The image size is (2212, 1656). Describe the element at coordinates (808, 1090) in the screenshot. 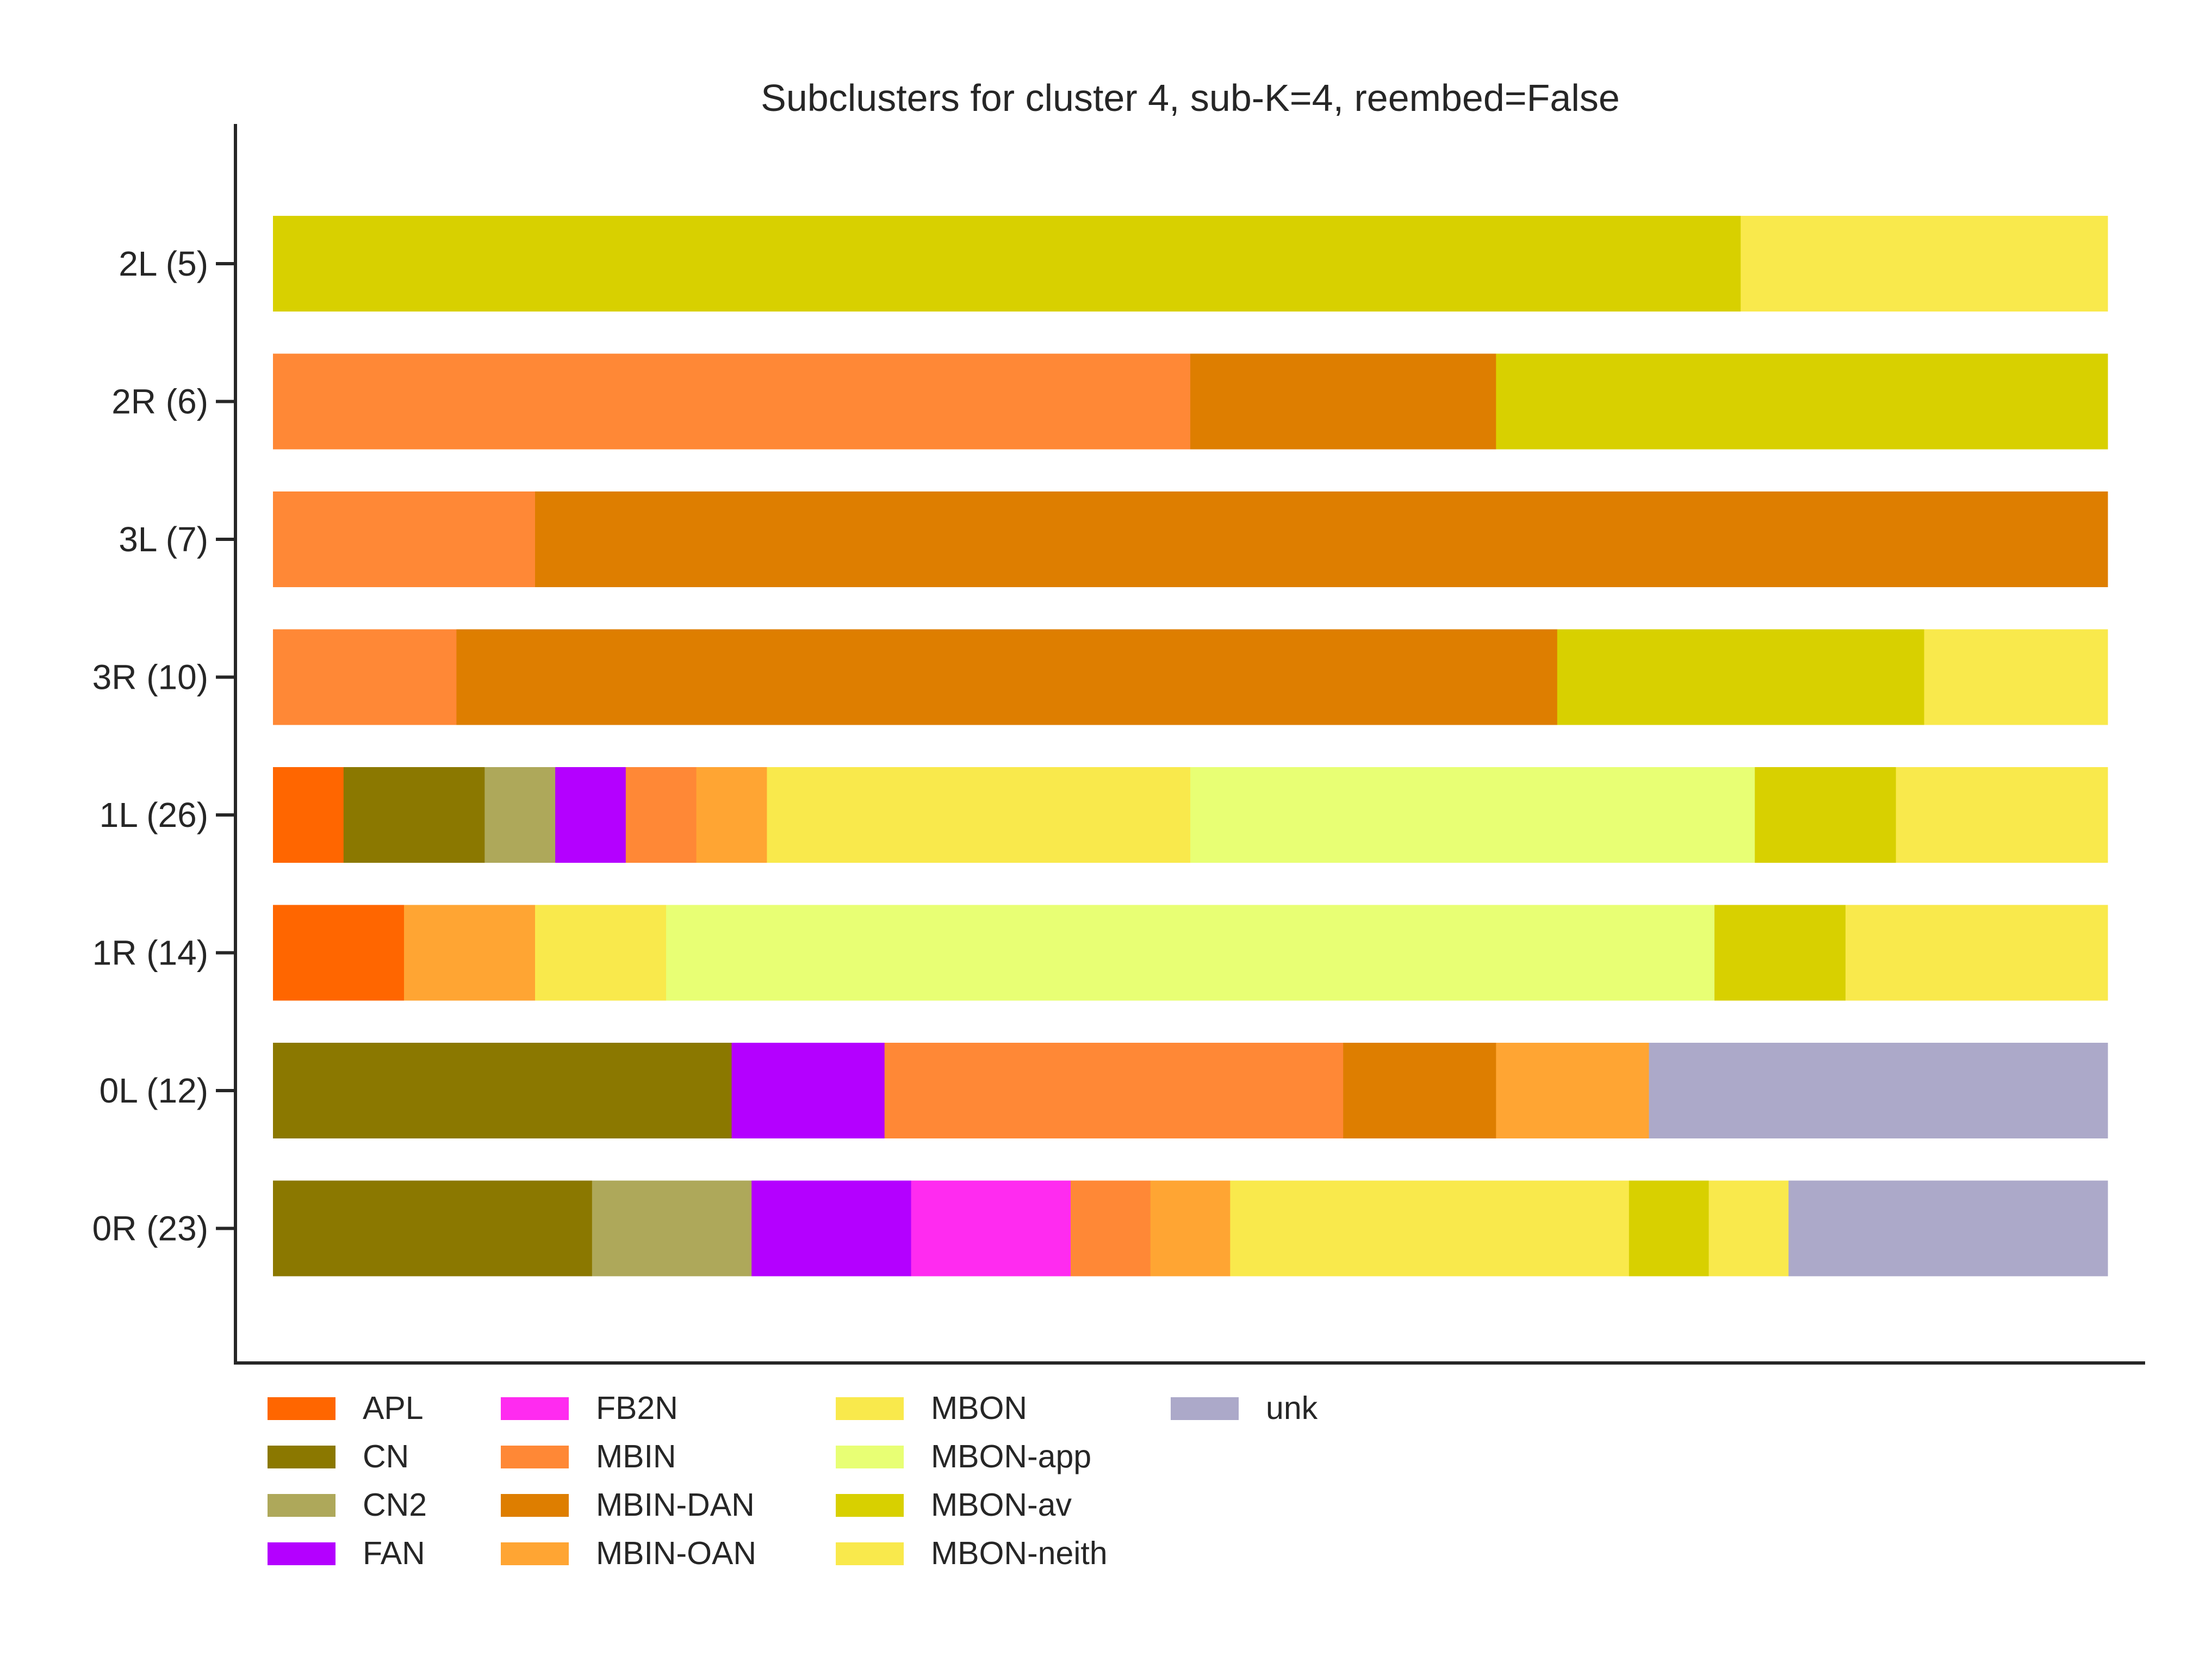

I see `bar-segment-0l-12-fan` at that location.